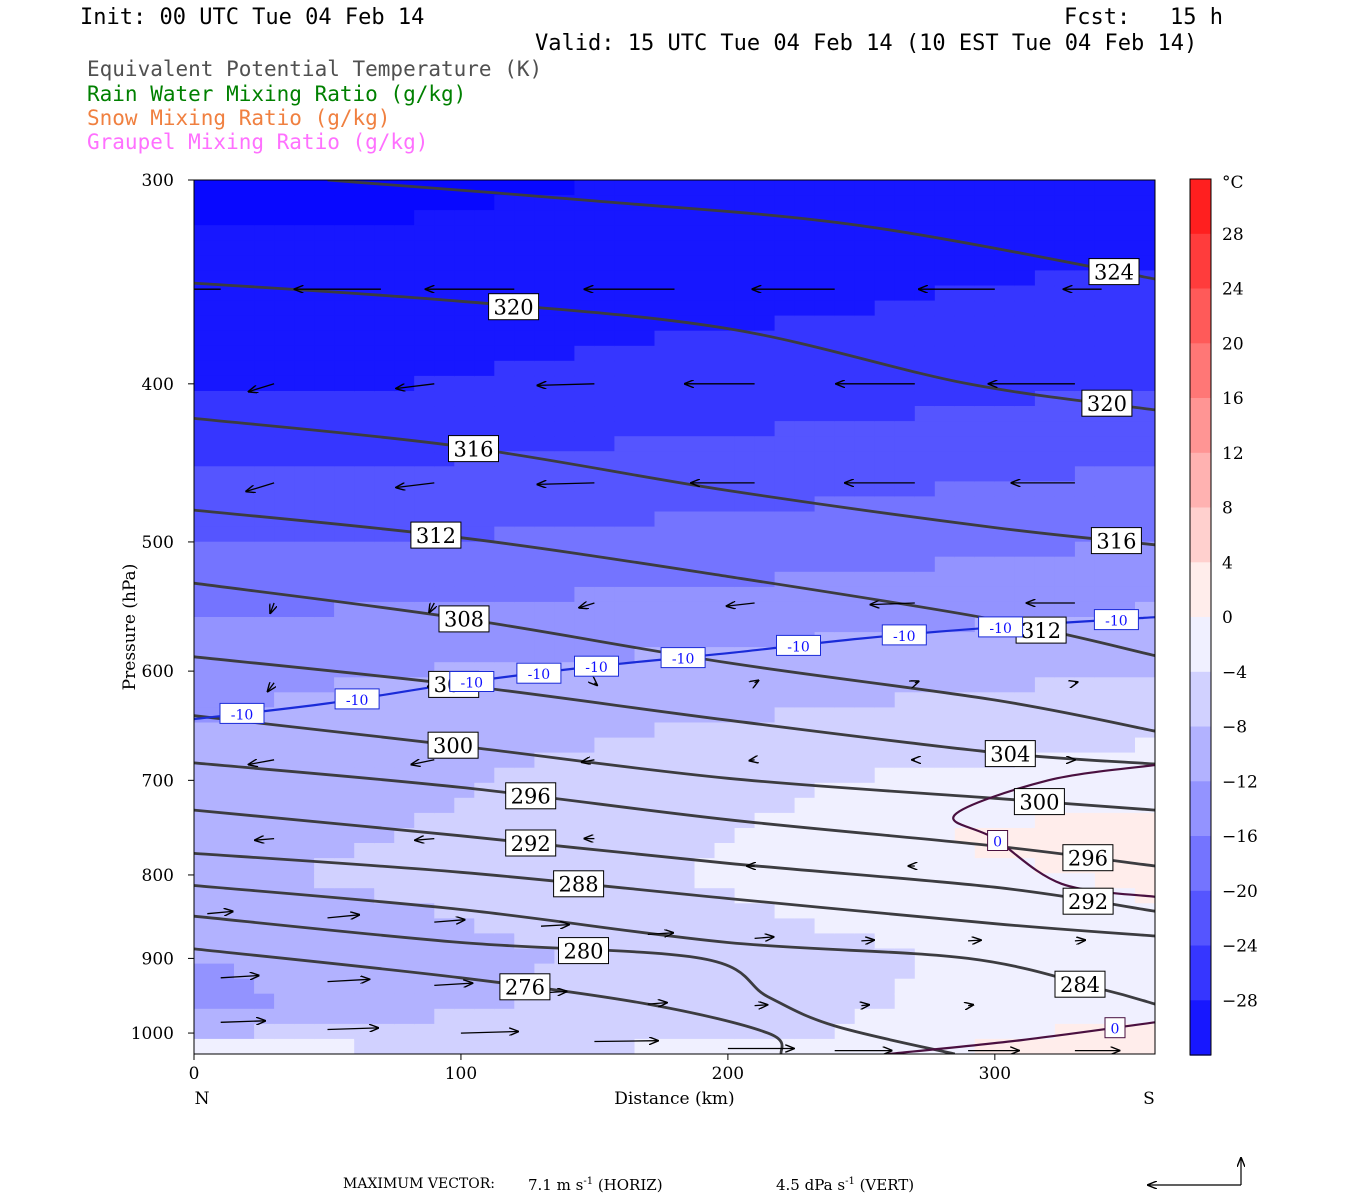  What do you see at coordinates (449, 921) in the screenshot?
I see `wind-vector` at bounding box center [449, 921].